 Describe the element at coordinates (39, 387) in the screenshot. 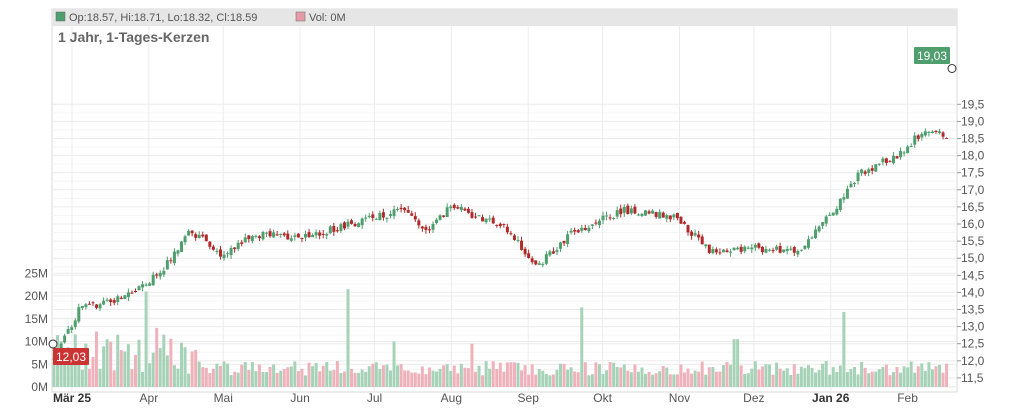

I see `volume-tick-label: 0M` at that location.